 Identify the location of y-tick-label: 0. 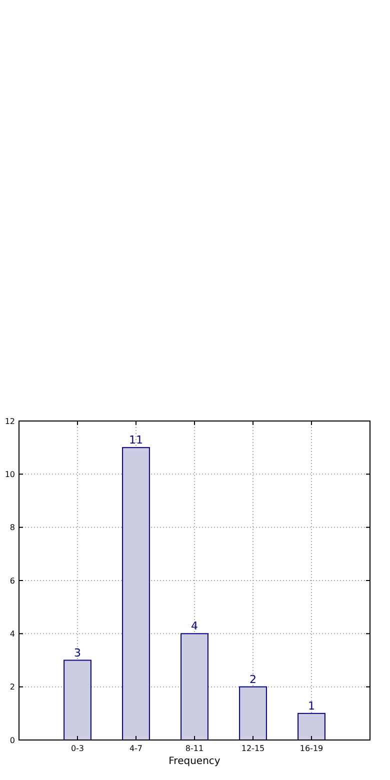
(12, 740).